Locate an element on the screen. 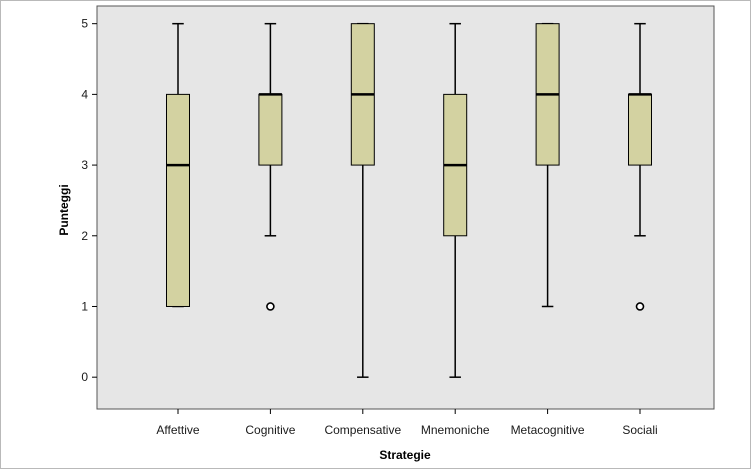  x-tick-label: Mnemoniche is located at coordinates (455, 430).